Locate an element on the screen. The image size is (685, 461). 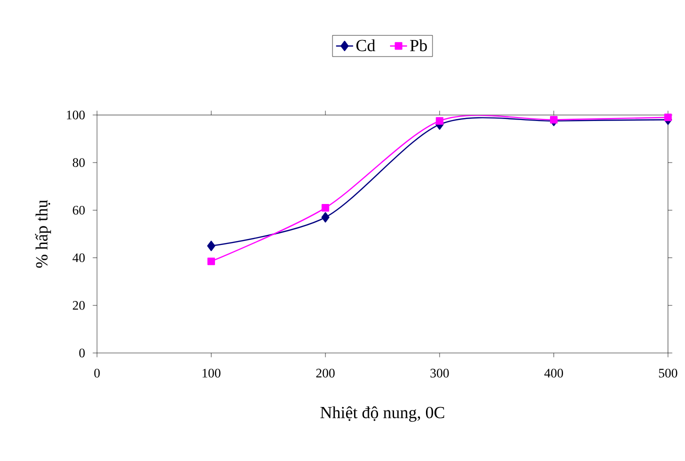
y-tick-label: 80 is located at coordinates (78, 162).